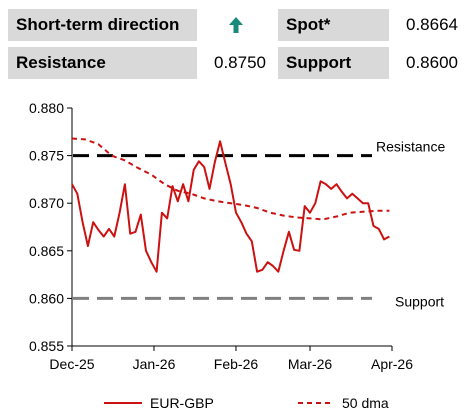 The image size is (469, 418). Describe the element at coordinates (392, 364) in the screenshot. I see `x-tick-label: Apr-26` at that location.